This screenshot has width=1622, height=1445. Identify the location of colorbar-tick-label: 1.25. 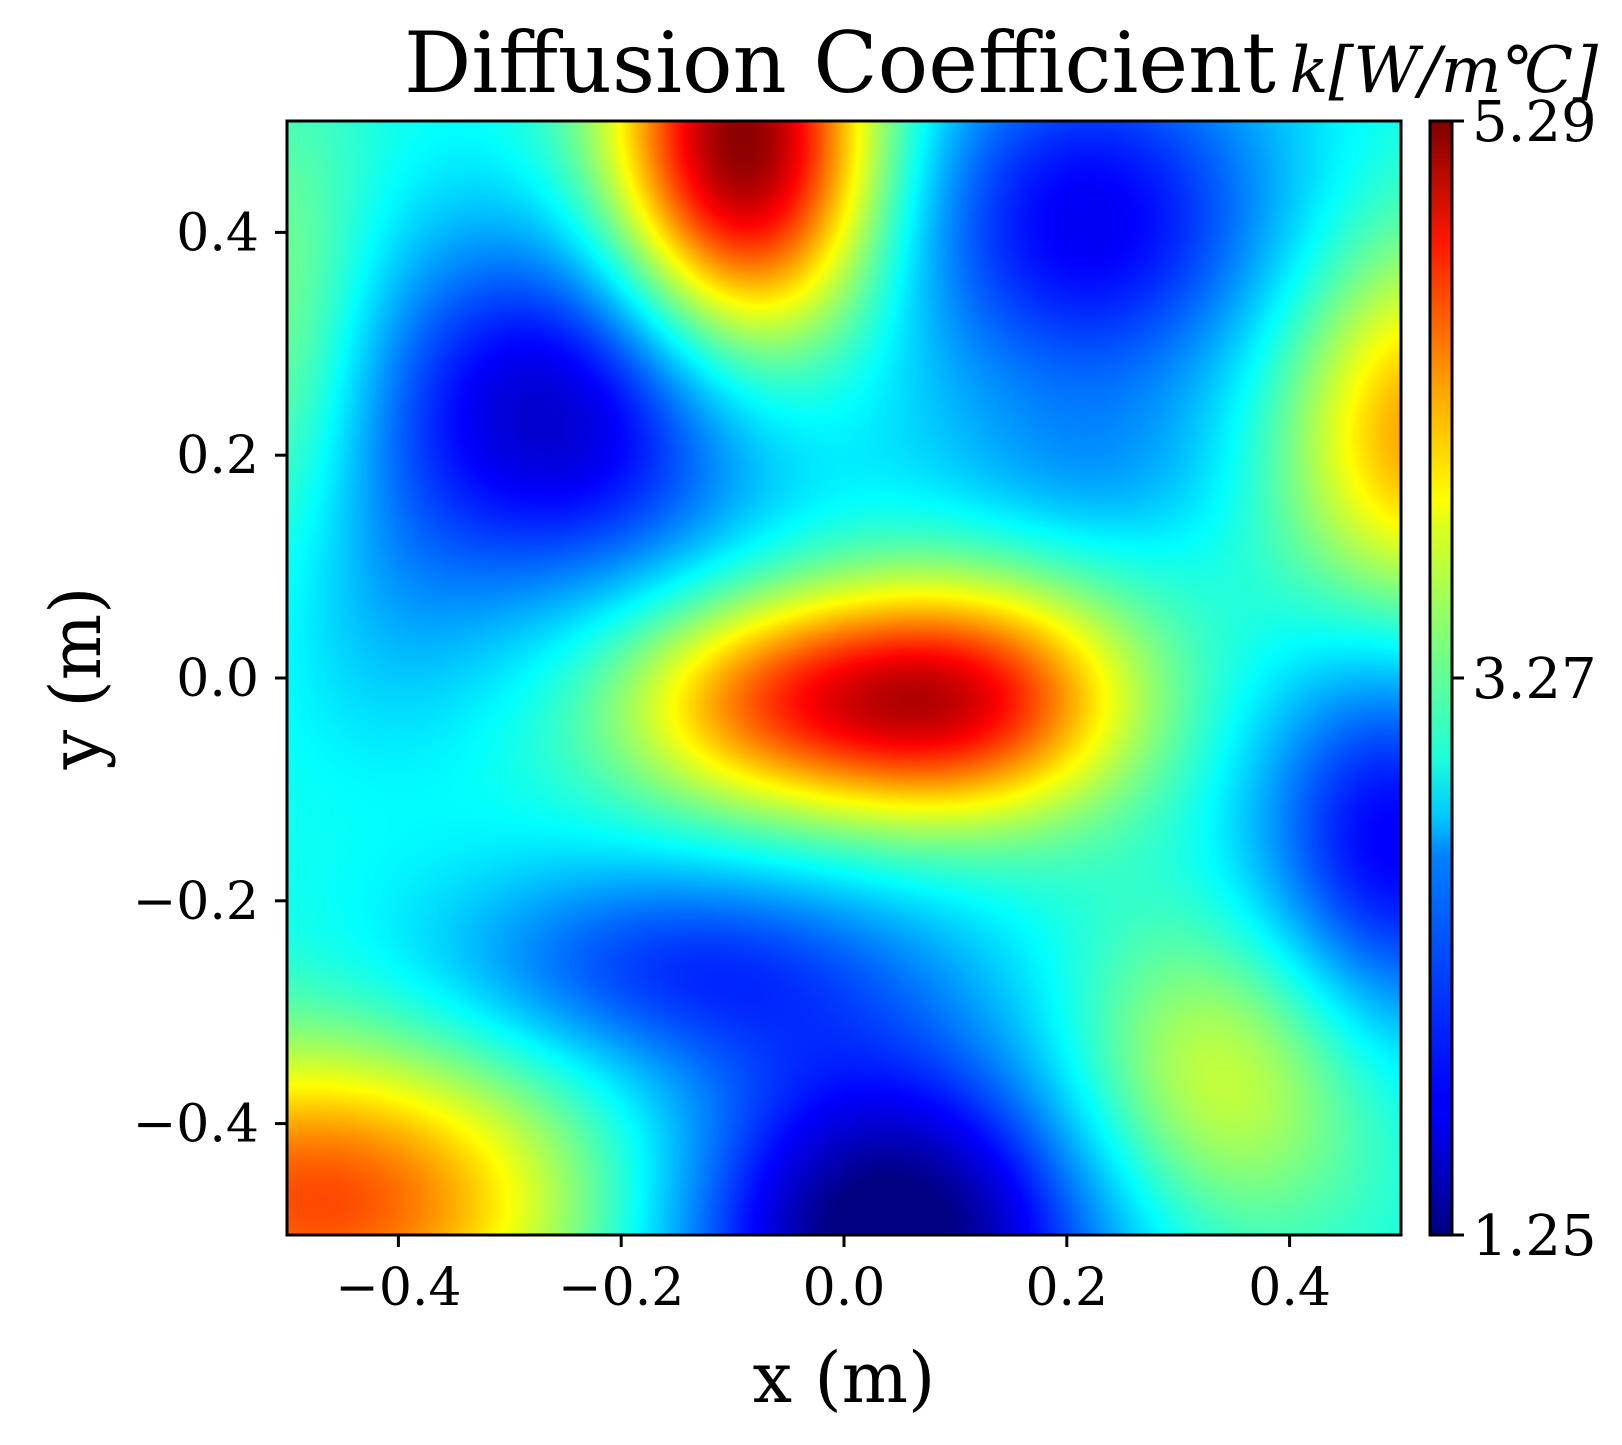
(1534, 1236).